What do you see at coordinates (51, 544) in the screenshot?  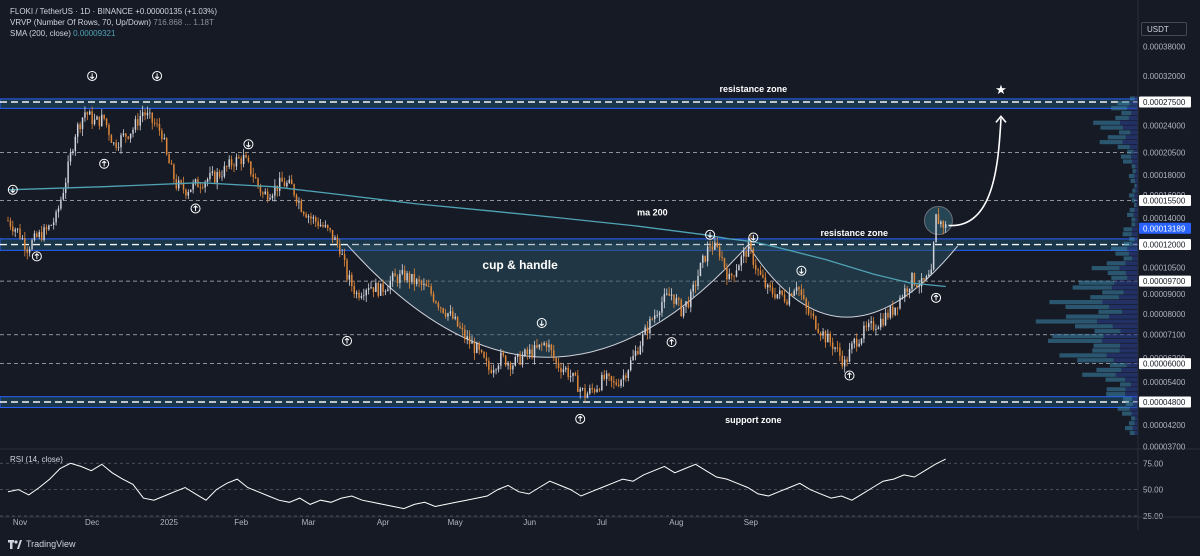 I see `brand-name: TradingView` at bounding box center [51, 544].